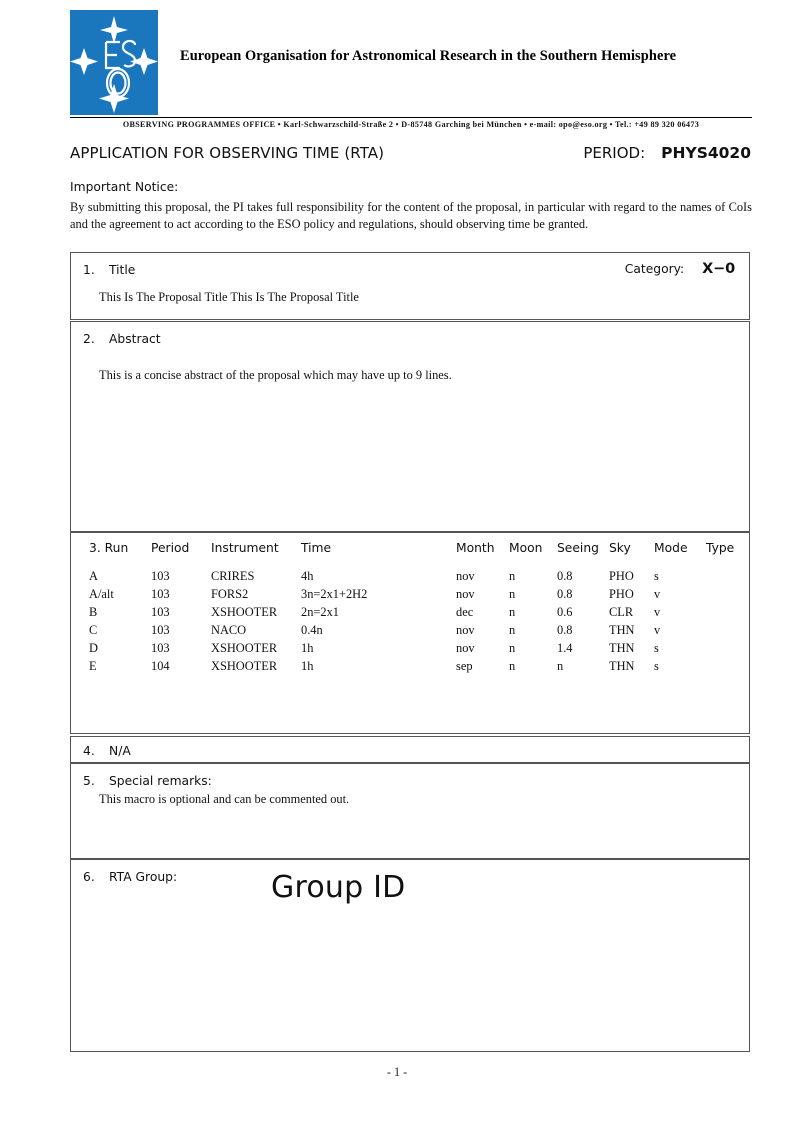 Image resolution: width=794 pixels, height=1123 pixels. What do you see at coordinates (229, 630) in the screenshot?
I see `cell-instrument: NACO` at bounding box center [229, 630].